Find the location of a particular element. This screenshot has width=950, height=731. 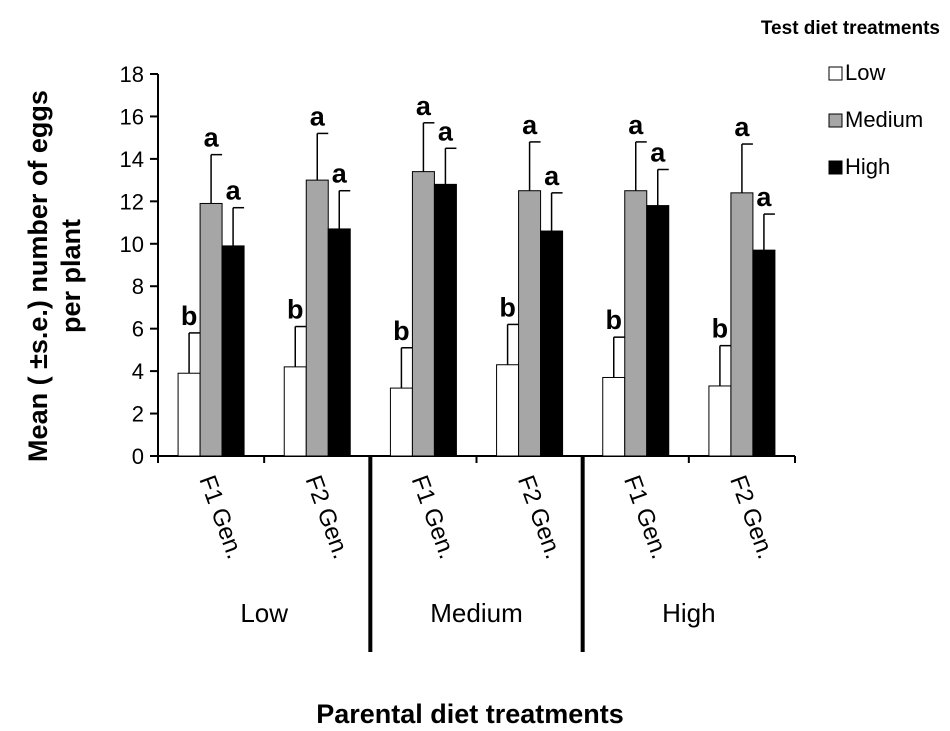

y-tick-label: 12 is located at coordinates (132, 201).